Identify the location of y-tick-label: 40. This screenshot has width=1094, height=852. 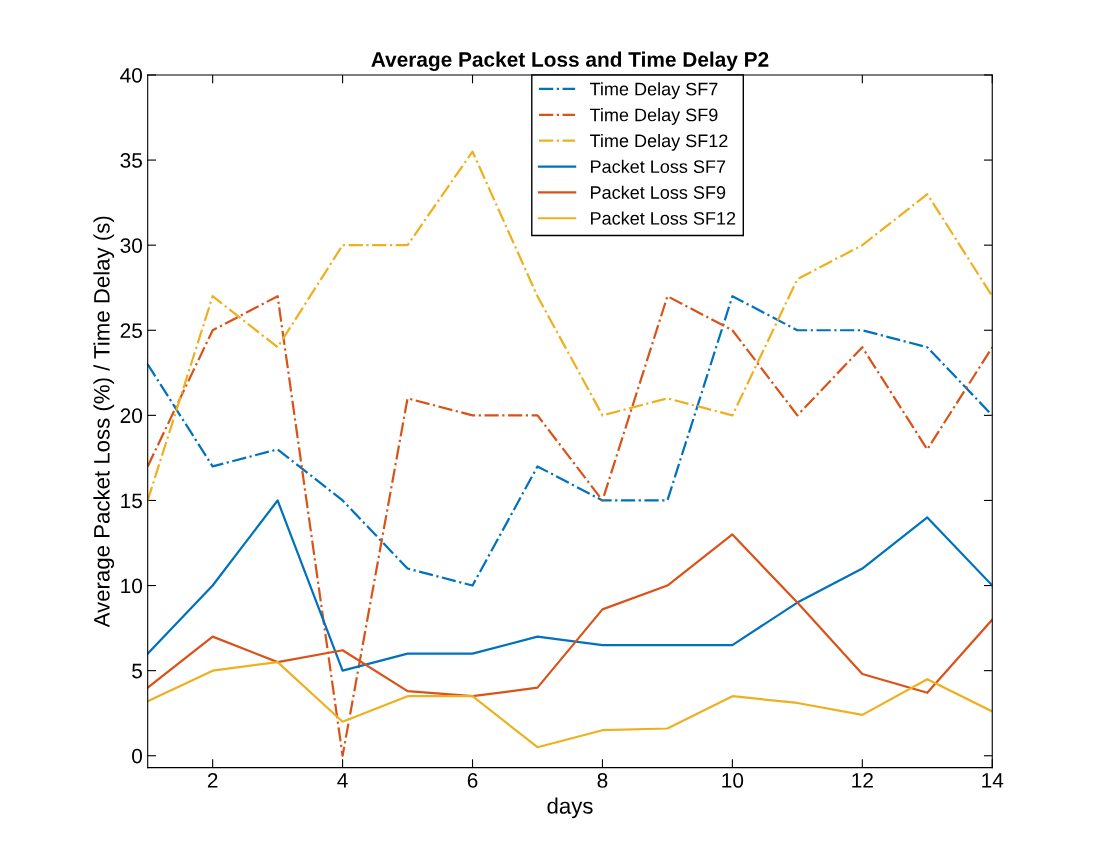
(131, 75).